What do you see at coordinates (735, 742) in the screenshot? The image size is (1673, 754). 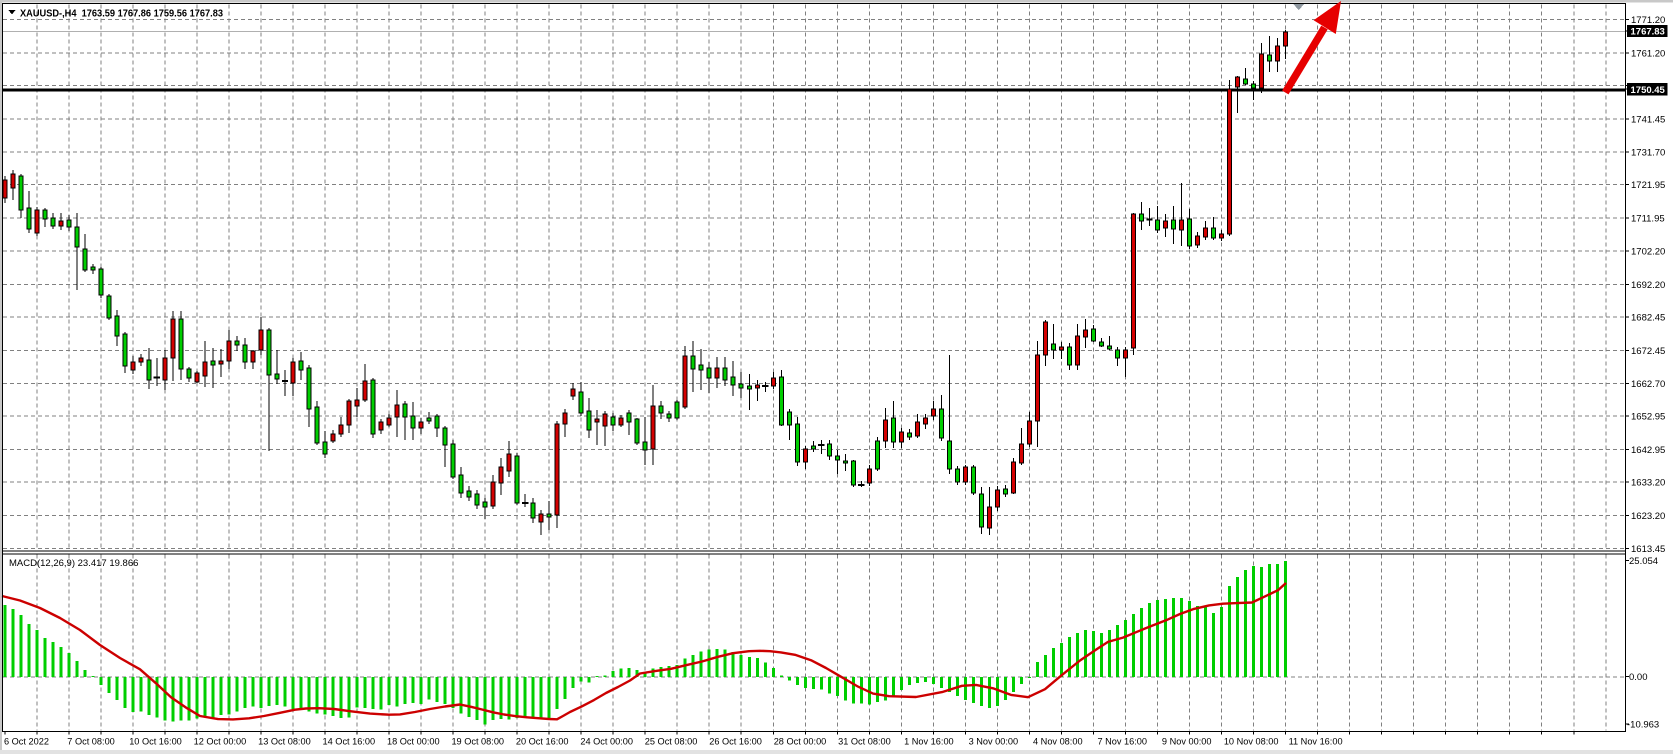 I see `svg-text: 26 Oct 16:00` at bounding box center [735, 742].